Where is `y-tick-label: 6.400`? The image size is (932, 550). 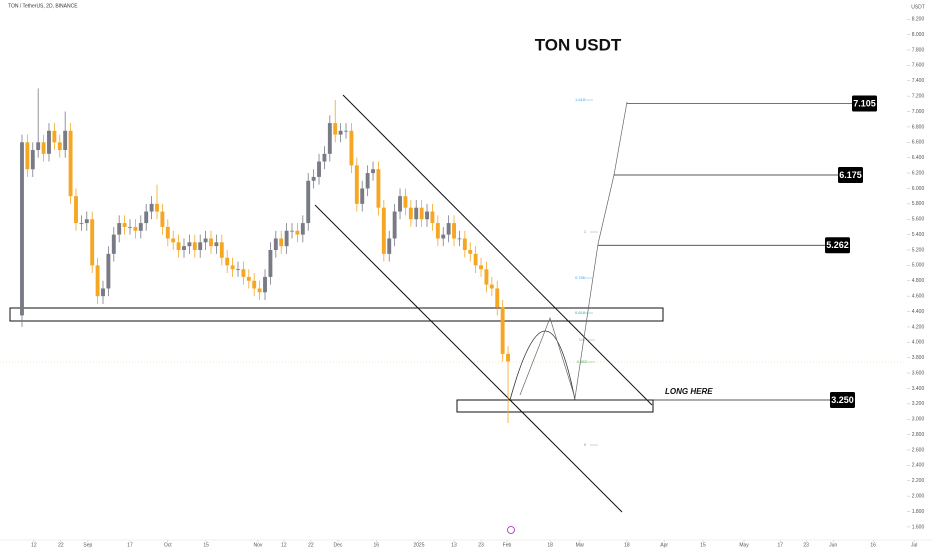
y-tick-label: 6.400 is located at coordinates (918, 158).